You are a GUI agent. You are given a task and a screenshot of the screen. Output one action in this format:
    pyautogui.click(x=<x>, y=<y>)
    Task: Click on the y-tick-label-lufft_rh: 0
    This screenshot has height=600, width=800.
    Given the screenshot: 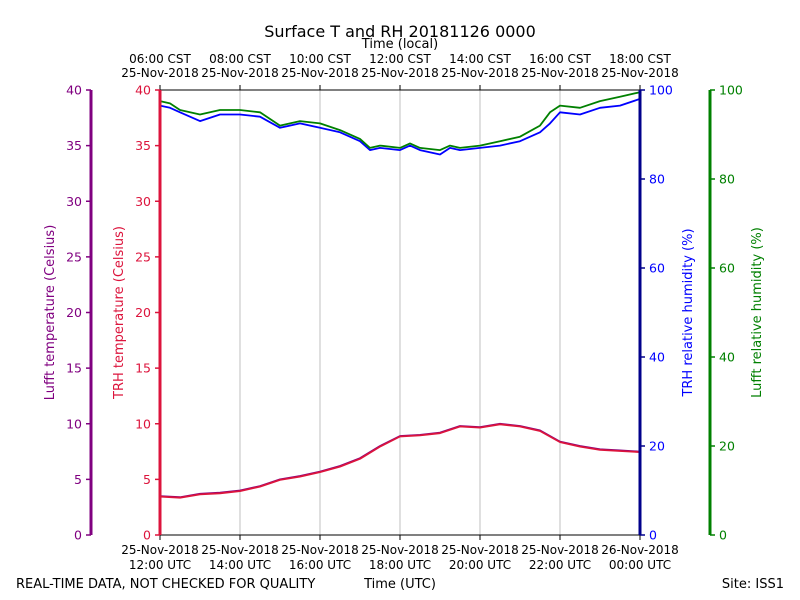 What is the action you would take?
    pyautogui.click(x=723, y=535)
    